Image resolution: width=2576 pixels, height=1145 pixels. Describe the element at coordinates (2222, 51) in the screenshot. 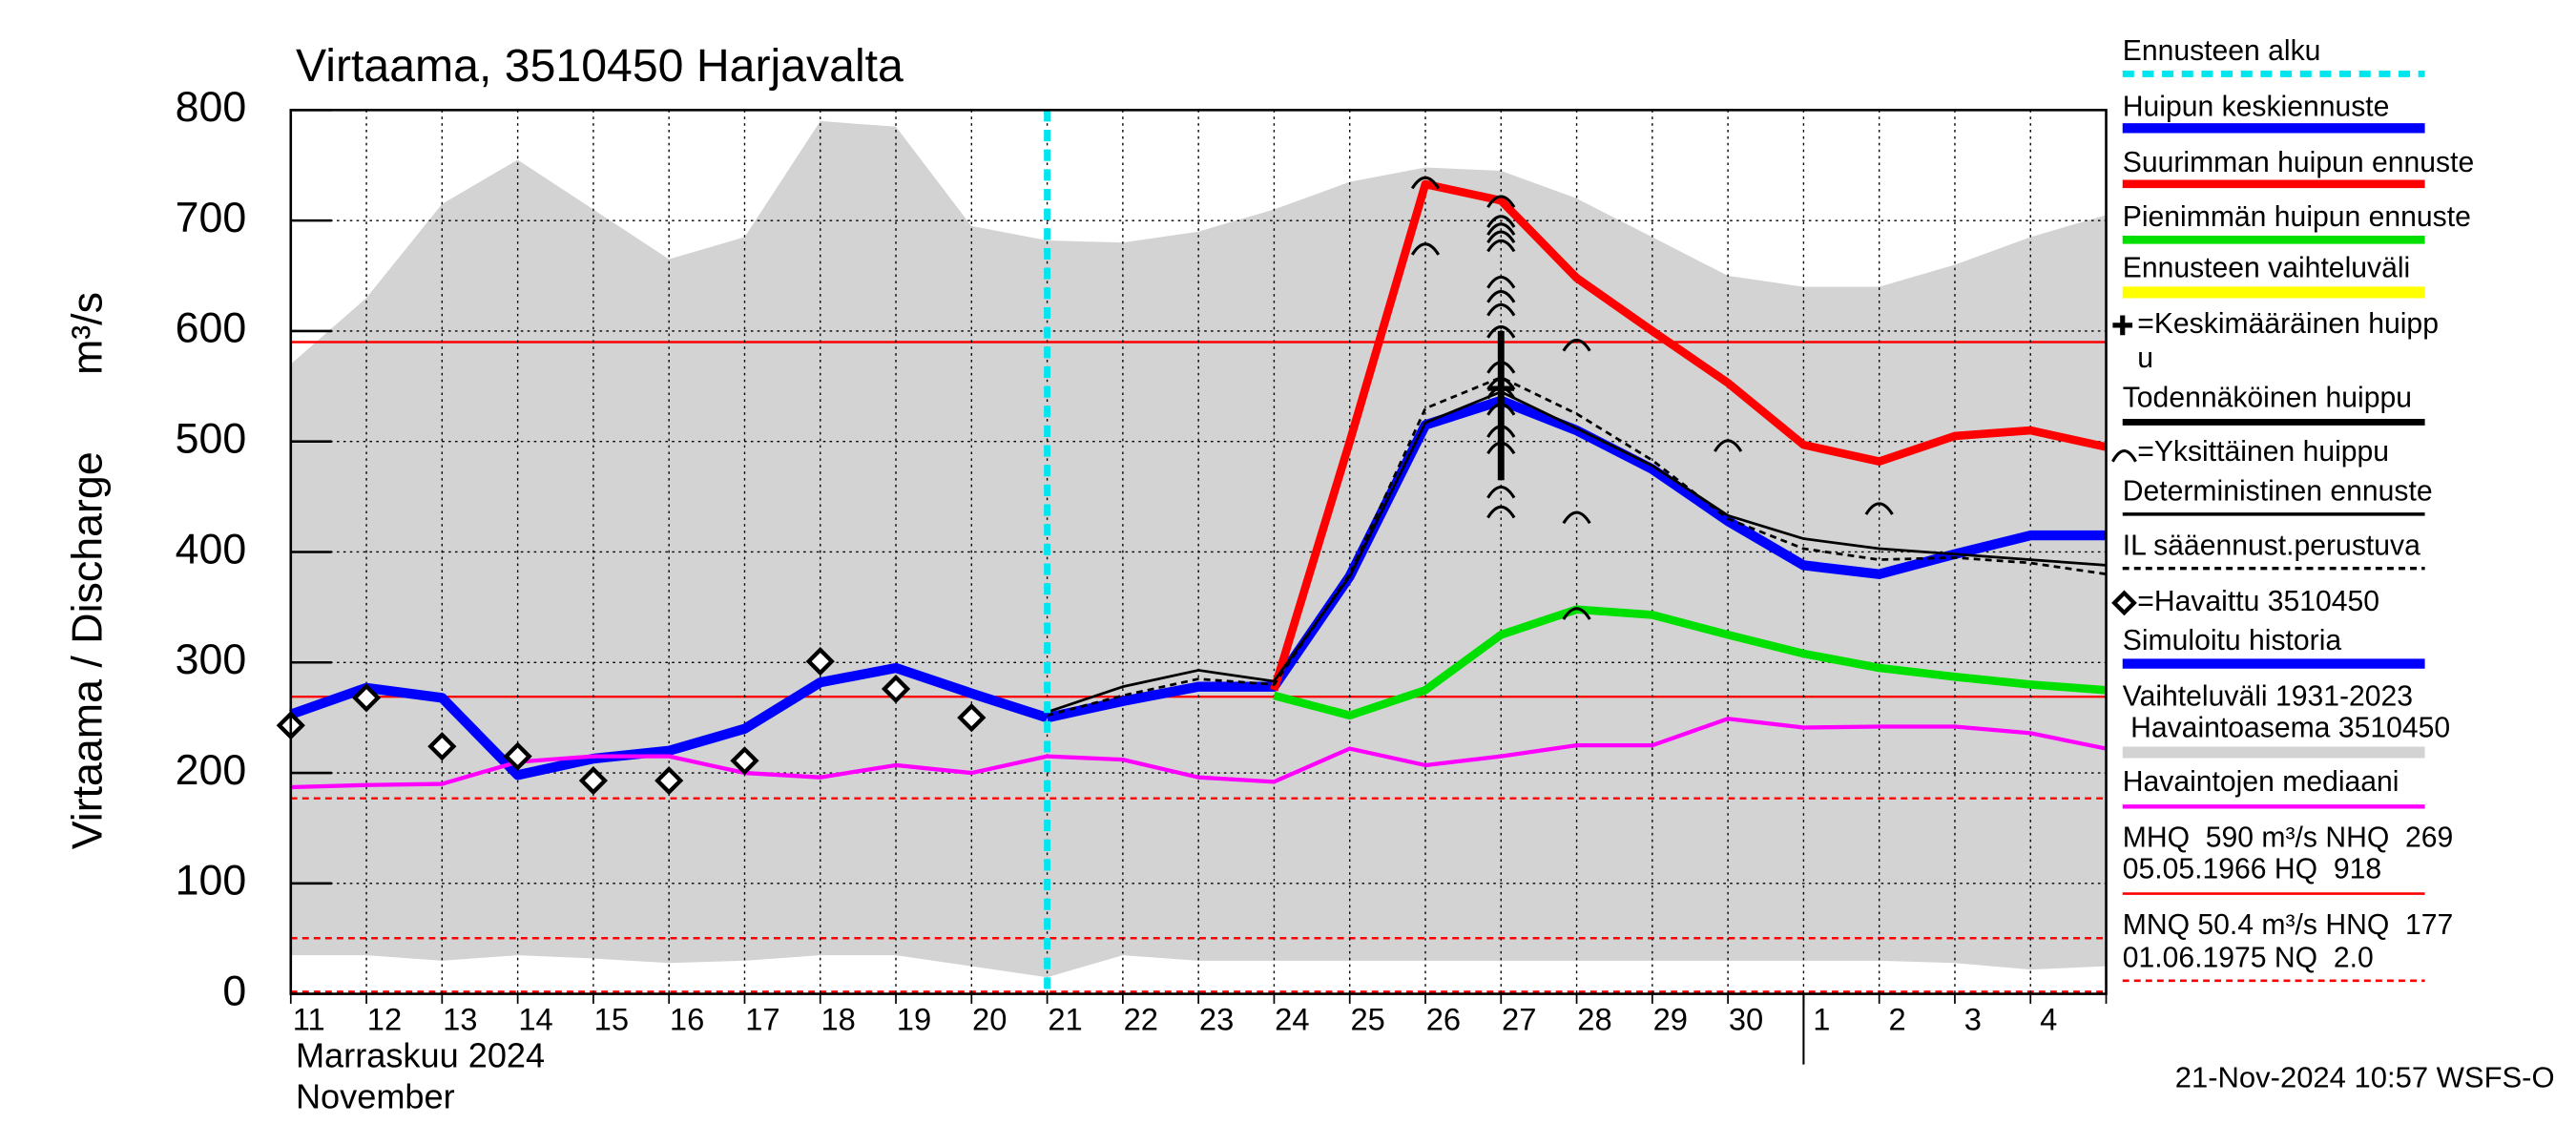

I see `legend-label: Ennusteen alku` at that location.